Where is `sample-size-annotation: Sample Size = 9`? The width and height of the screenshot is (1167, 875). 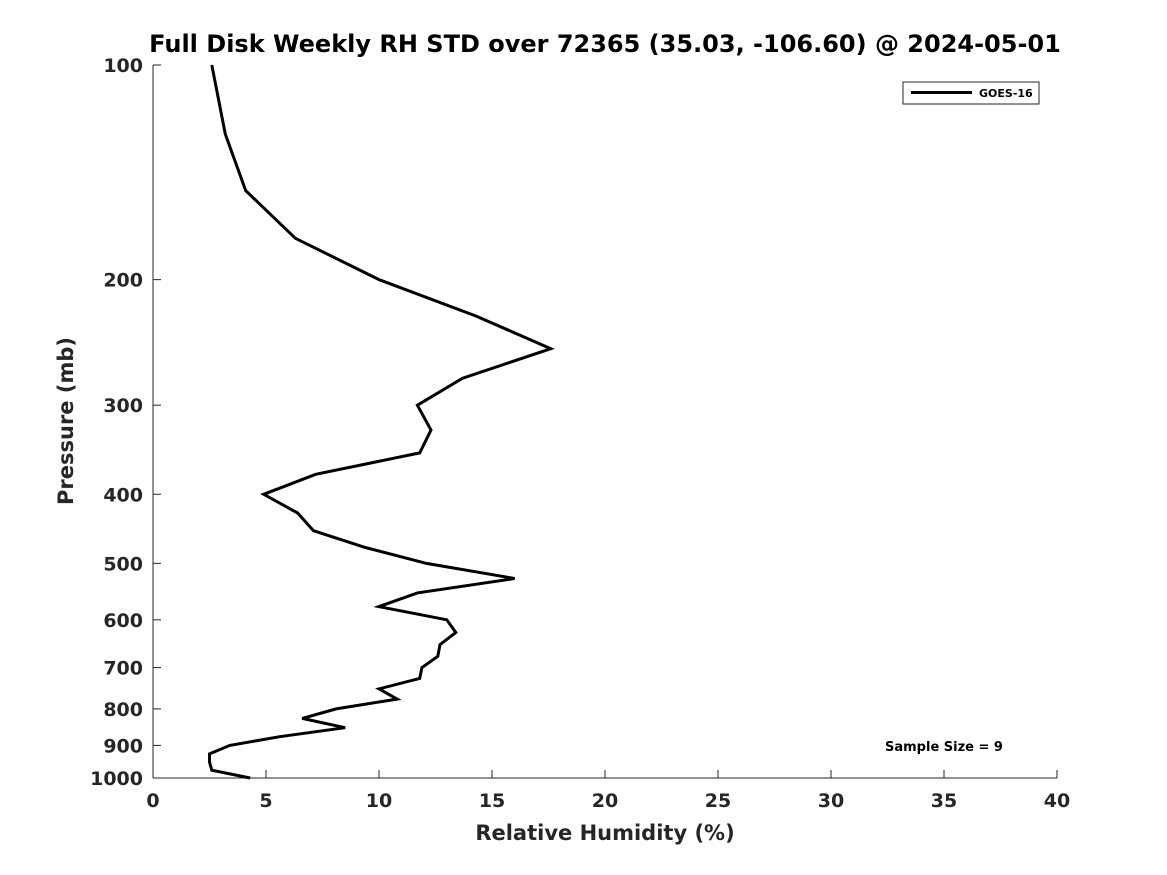
sample-size-annotation: Sample Size = 9 is located at coordinates (944, 747).